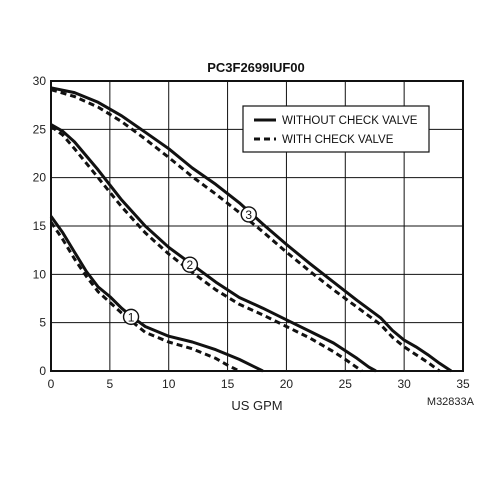 This screenshot has height=500, width=500. Describe the element at coordinates (40, 226) in the screenshot. I see `y-tick-label: 15` at that location.